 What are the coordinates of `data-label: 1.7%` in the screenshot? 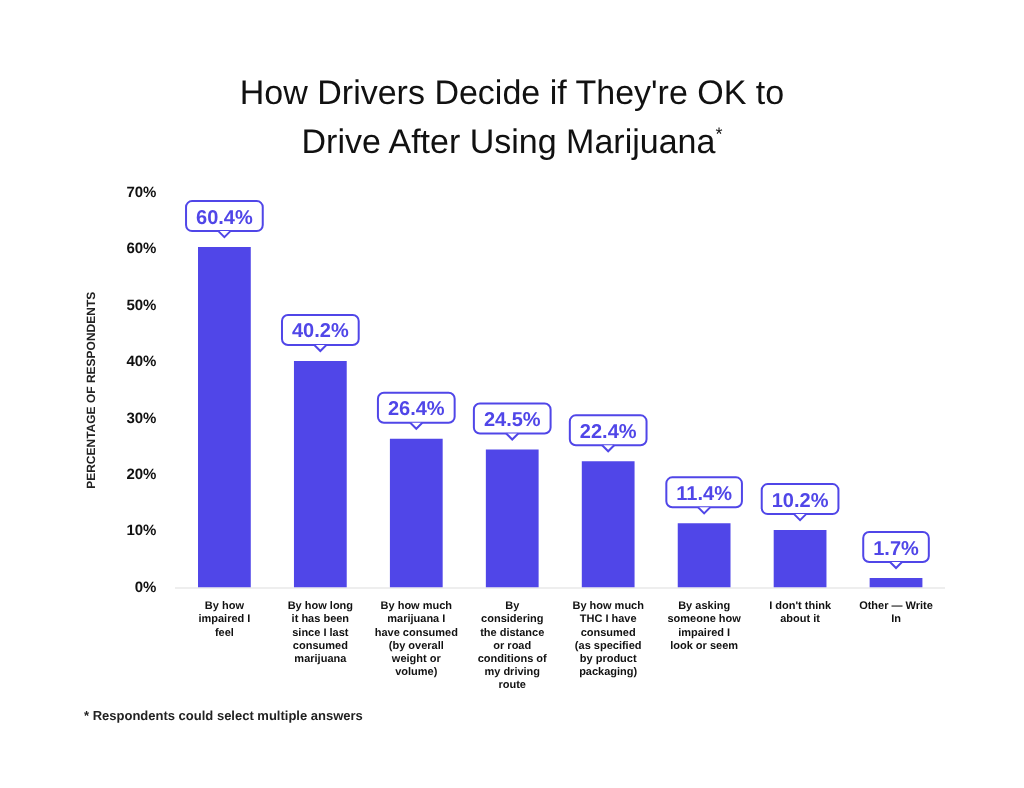 It's located at (896, 549).